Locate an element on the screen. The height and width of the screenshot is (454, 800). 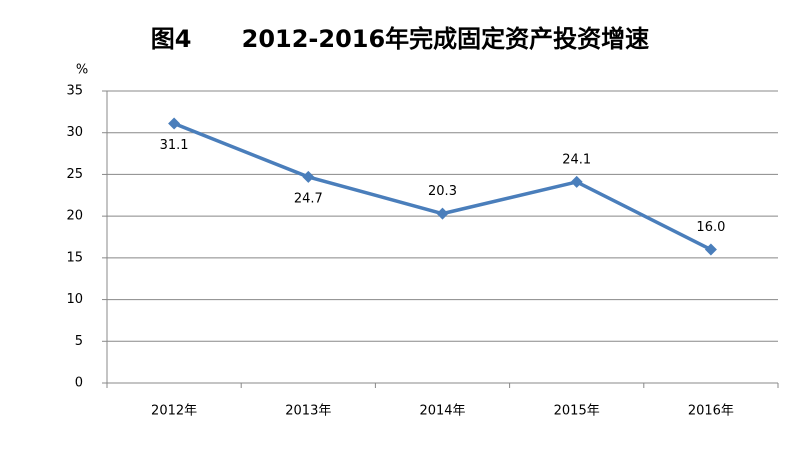
data-label: 31.1 is located at coordinates (174, 145).